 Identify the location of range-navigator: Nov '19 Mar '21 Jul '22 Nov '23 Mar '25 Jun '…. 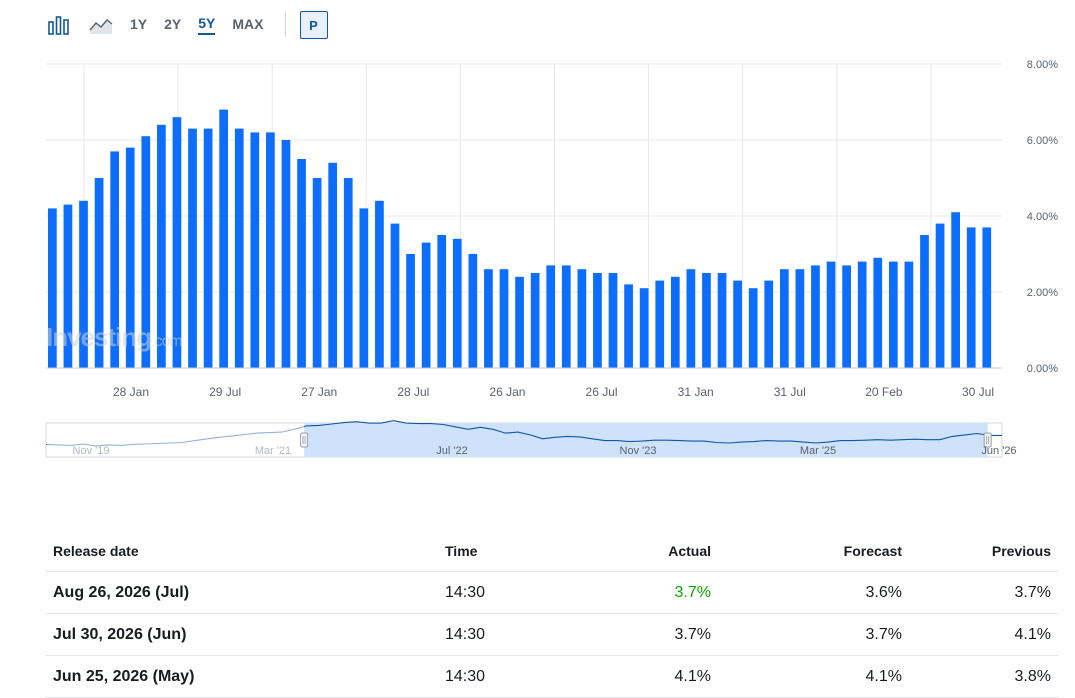
(537, 440).